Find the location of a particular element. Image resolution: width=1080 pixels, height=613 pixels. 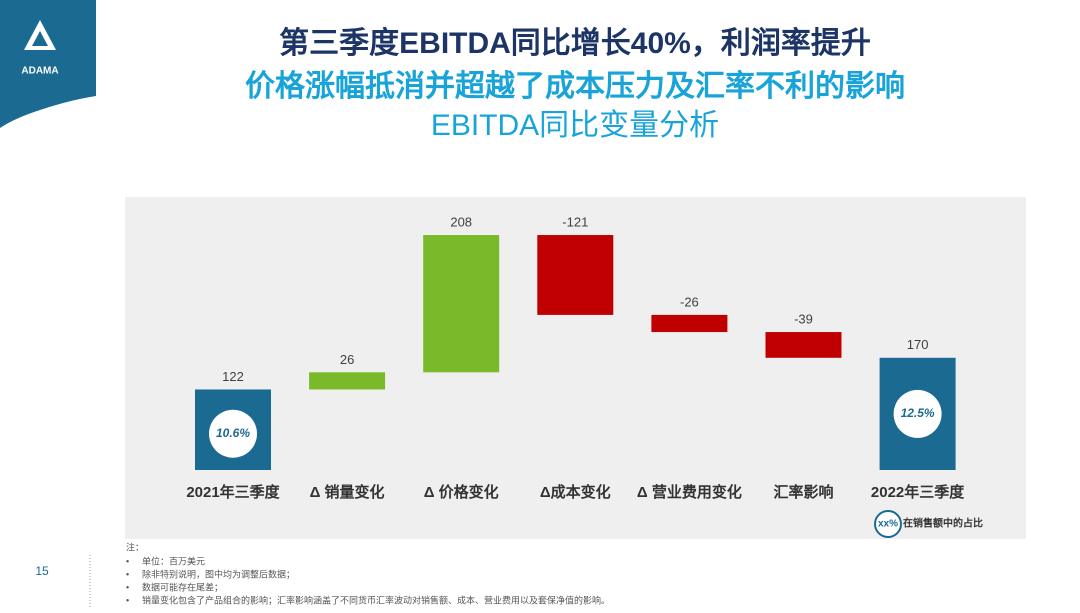

x-tick-label: 2021年三季度 is located at coordinates (233, 492).